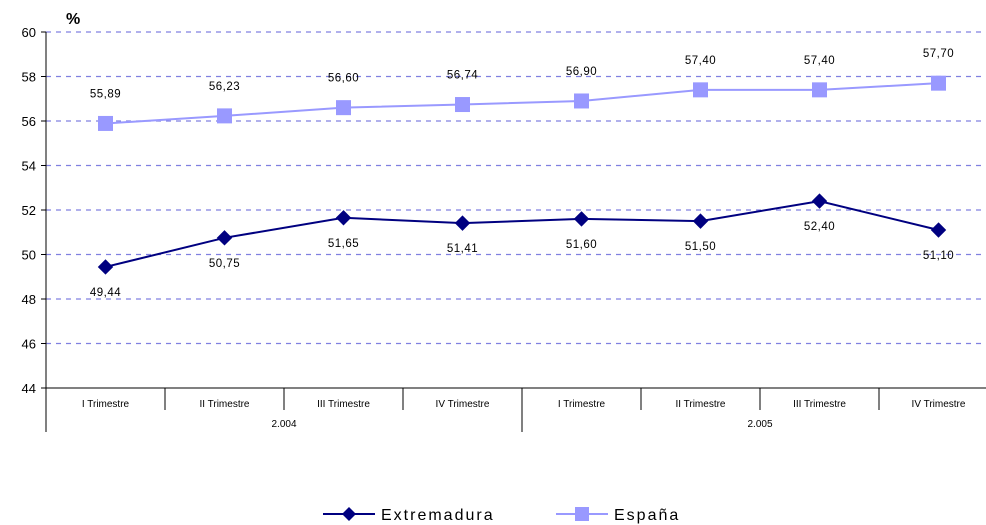 The image size is (986, 525). I want to click on data-label: 51,60, so click(581, 245).